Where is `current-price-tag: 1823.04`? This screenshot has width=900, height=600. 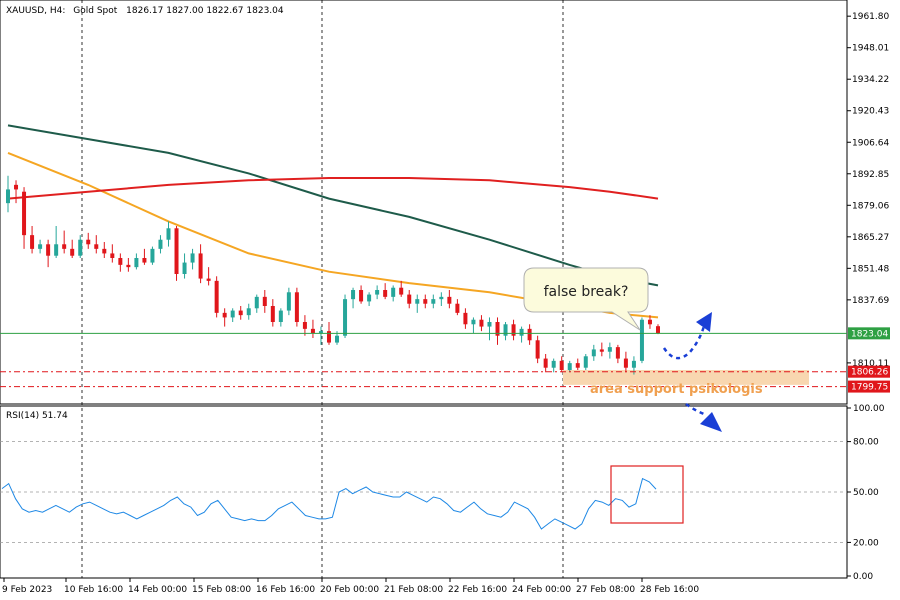
current-price-tag: 1823.04 is located at coordinates (869, 333).